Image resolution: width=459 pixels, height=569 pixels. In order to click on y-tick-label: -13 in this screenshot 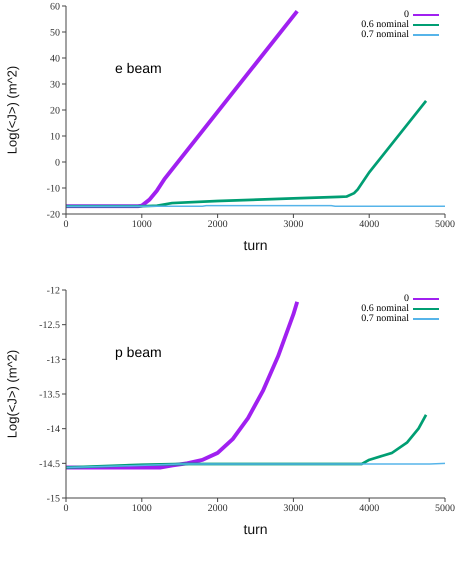, I will do `click(53, 360)`.